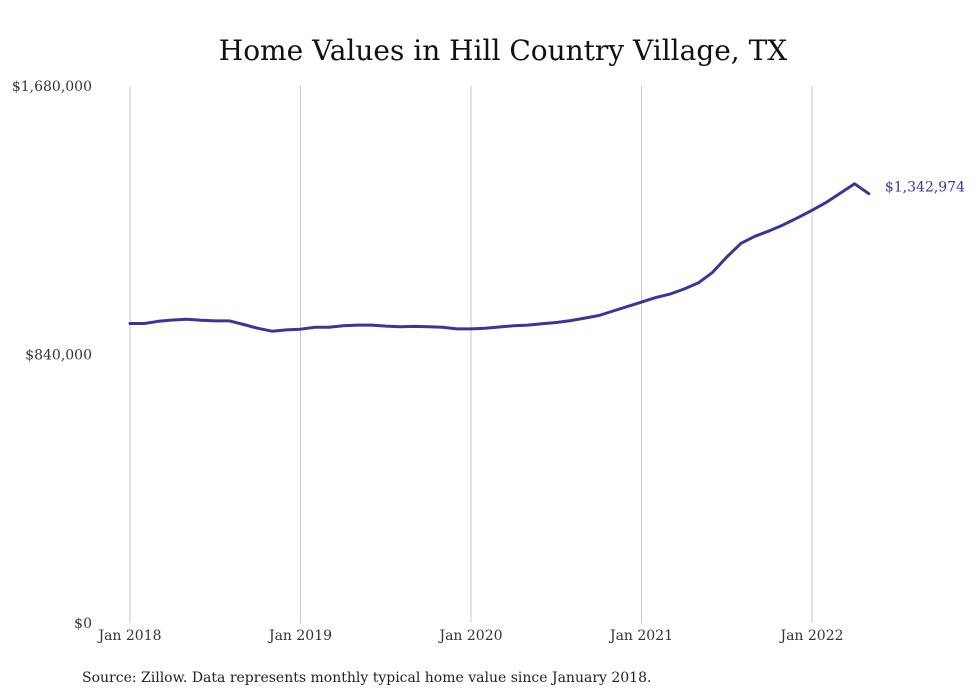 This screenshot has width=980, height=699. Describe the element at coordinates (925, 188) in the screenshot. I see `end-value-label: $1,342,974` at that location.